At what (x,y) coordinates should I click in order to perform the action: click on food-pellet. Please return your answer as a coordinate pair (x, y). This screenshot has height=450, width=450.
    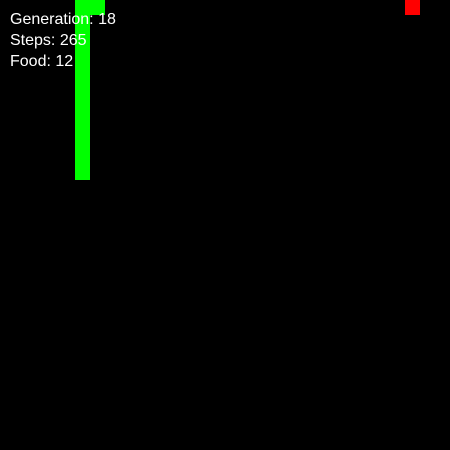
    Looking at the image, I should click on (412, 7).